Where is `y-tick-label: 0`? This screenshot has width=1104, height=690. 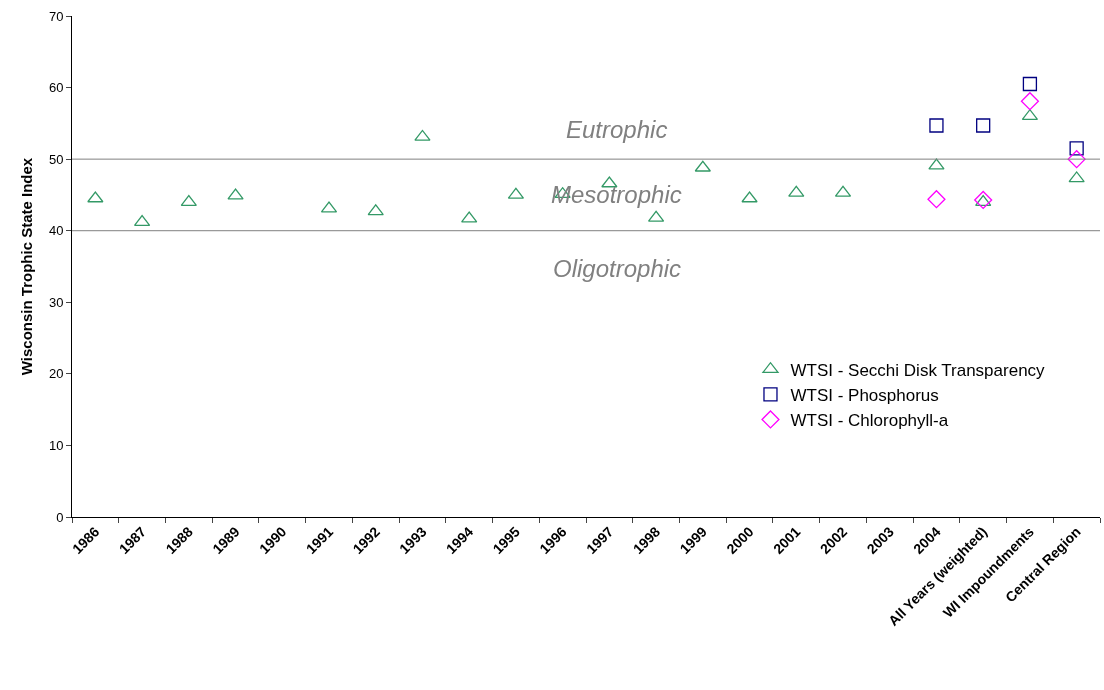
y-tick-label: 0 is located at coordinates (60, 517).